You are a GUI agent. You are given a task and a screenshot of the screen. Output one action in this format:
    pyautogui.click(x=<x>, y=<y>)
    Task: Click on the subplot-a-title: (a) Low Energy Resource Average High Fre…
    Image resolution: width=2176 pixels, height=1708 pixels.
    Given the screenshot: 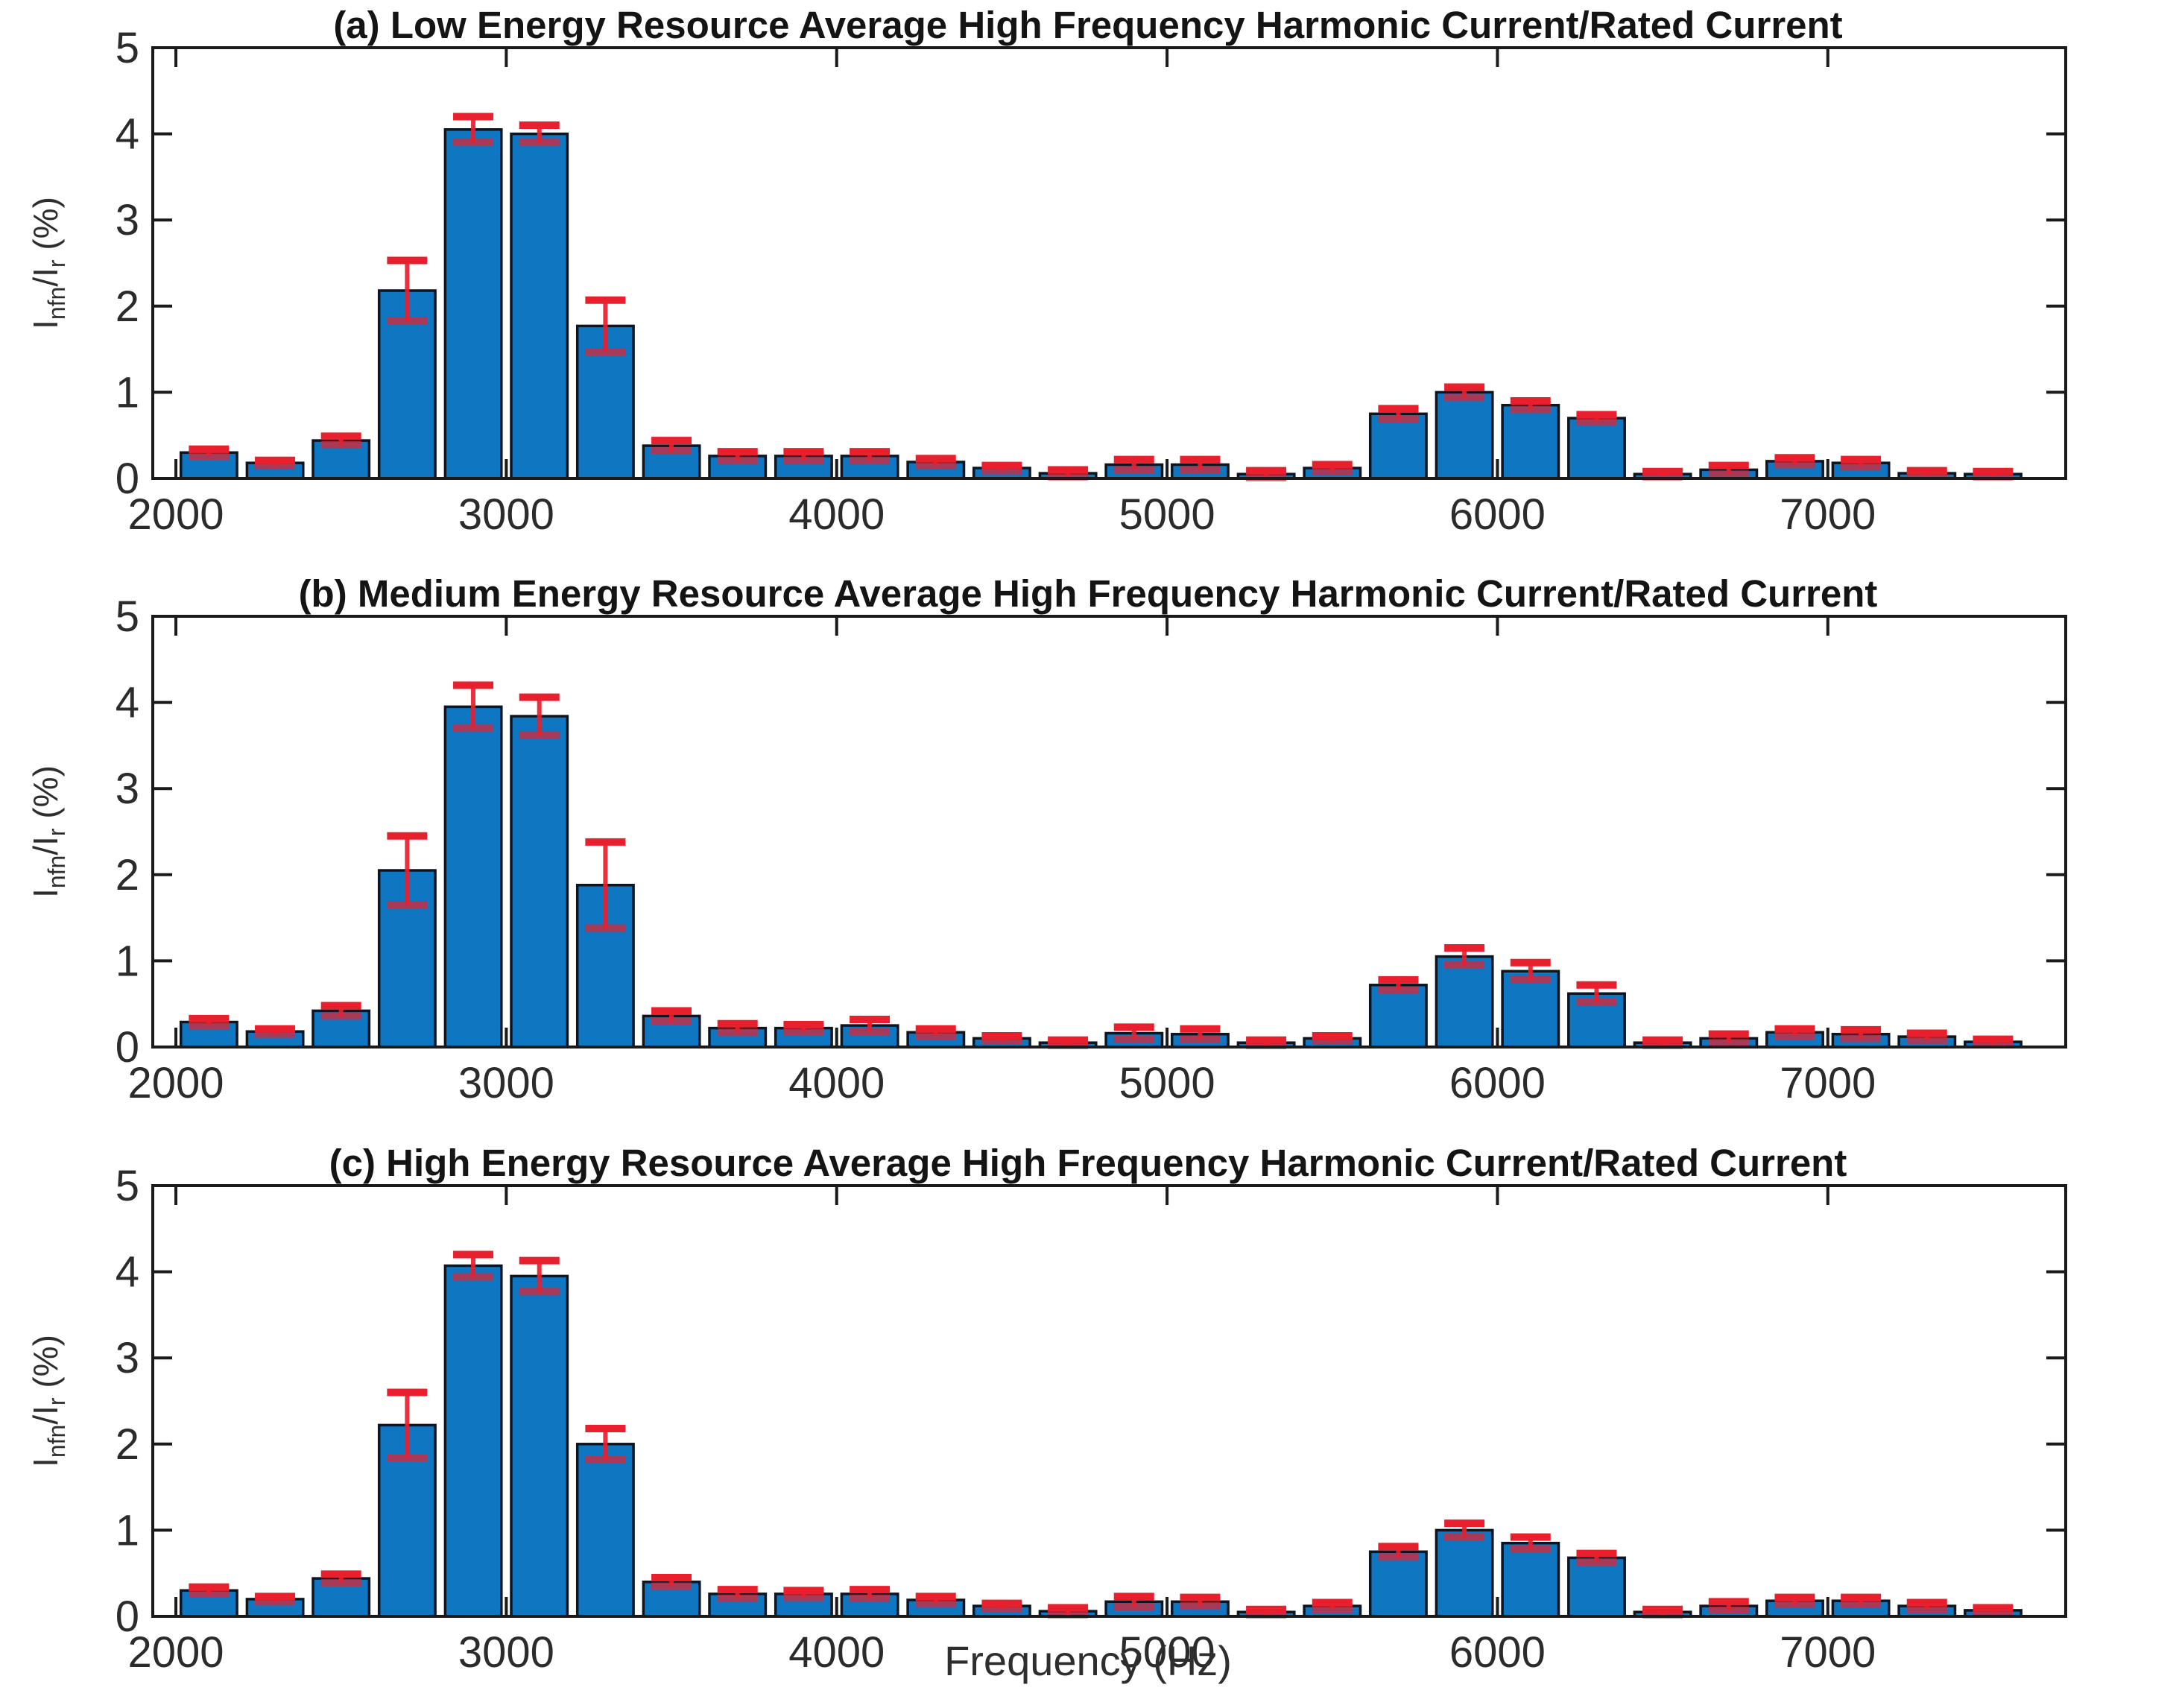 What is the action you would take?
    pyautogui.click(x=1088, y=25)
    